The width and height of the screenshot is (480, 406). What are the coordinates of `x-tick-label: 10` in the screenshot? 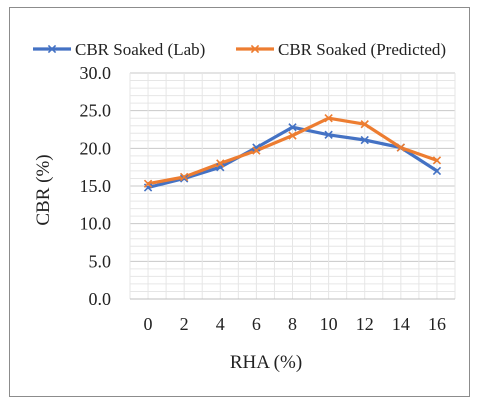 It's located at (329, 324).